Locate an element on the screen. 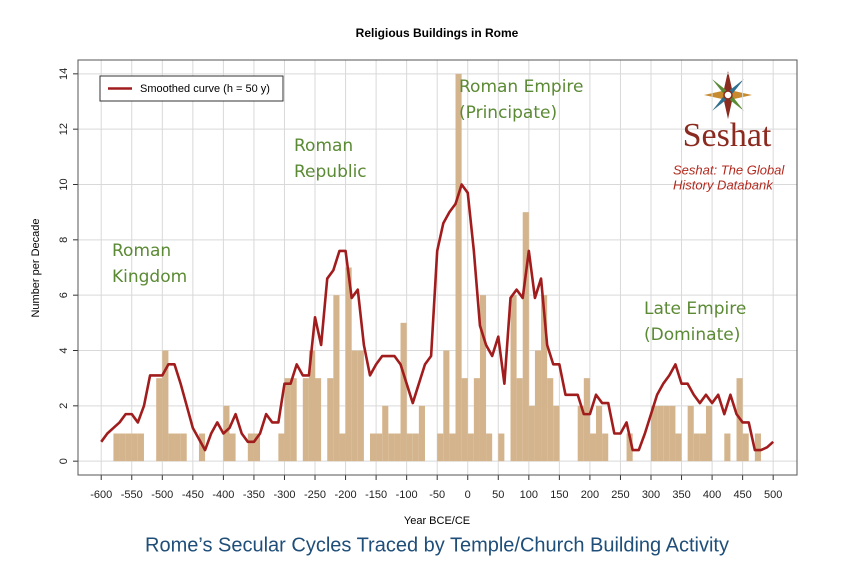 The width and height of the screenshot is (841, 572). annotation: Kingdom is located at coordinates (149, 277).